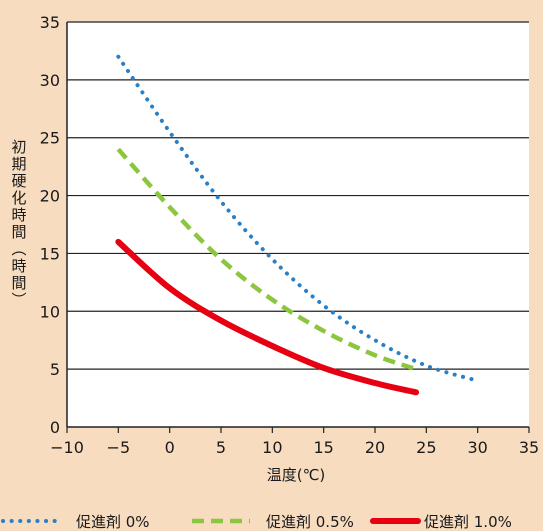 Image resolution: width=543 pixels, height=531 pixels. What do you see at coordinates (50, 80) in the screenshot?
I see `y-tick-label-6: 30` at bounding box center [50, 80].